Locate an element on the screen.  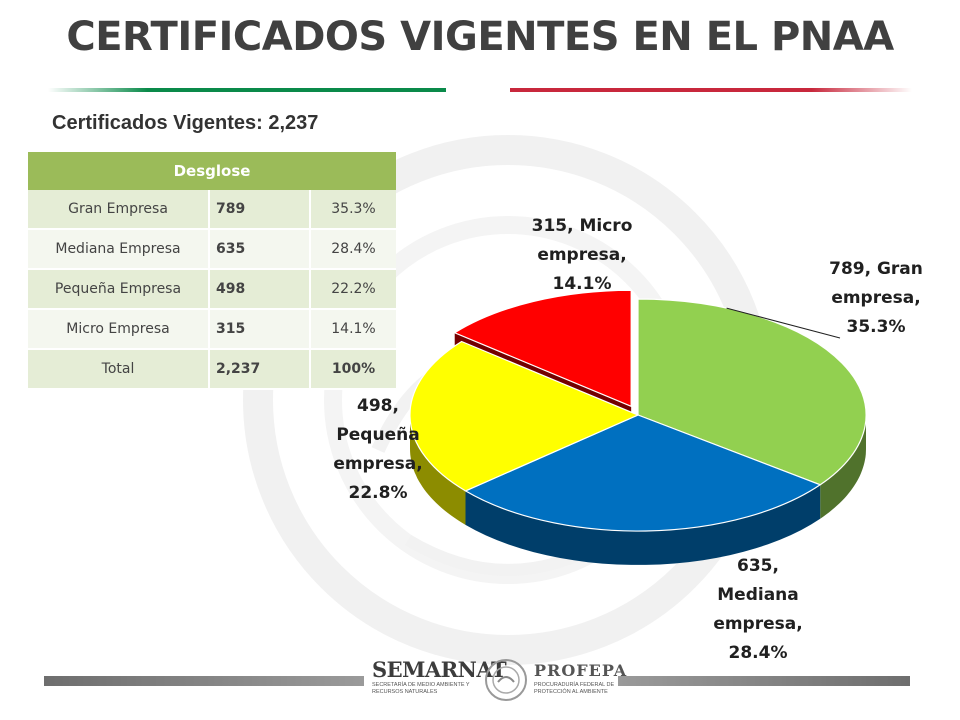
table-row: Pequeña Empresa 498 22.2% is located at coordinates (212, 289).